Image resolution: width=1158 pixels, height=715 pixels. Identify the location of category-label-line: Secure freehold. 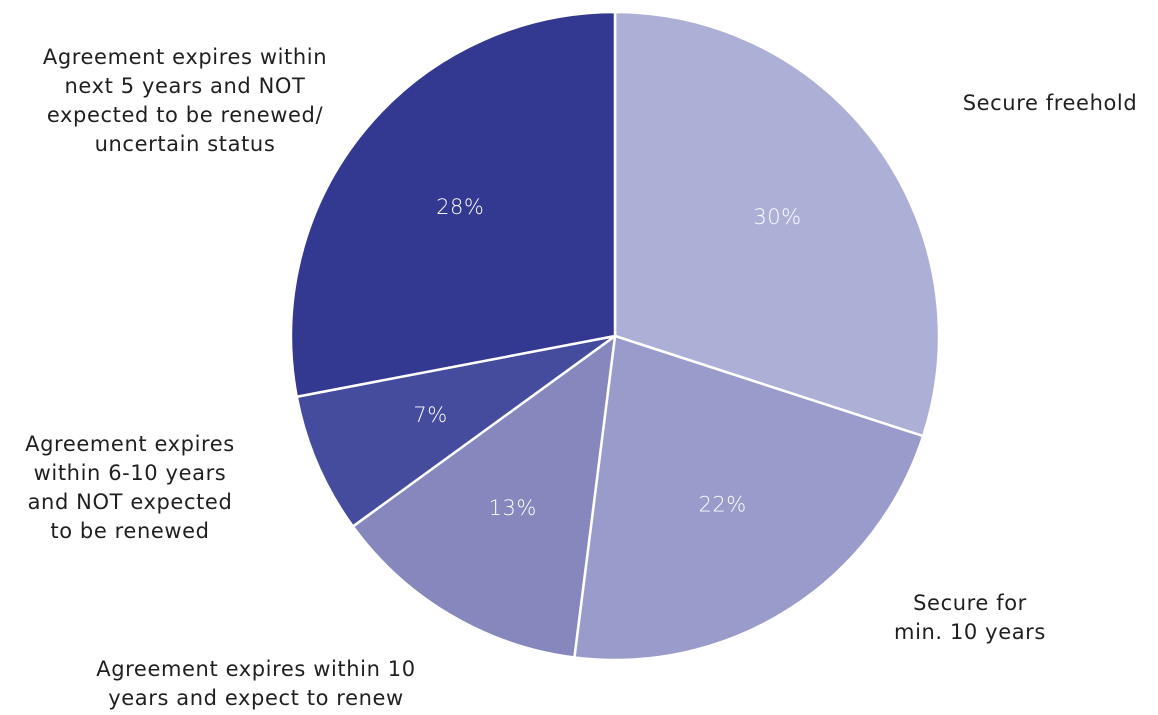
(1050, 103).